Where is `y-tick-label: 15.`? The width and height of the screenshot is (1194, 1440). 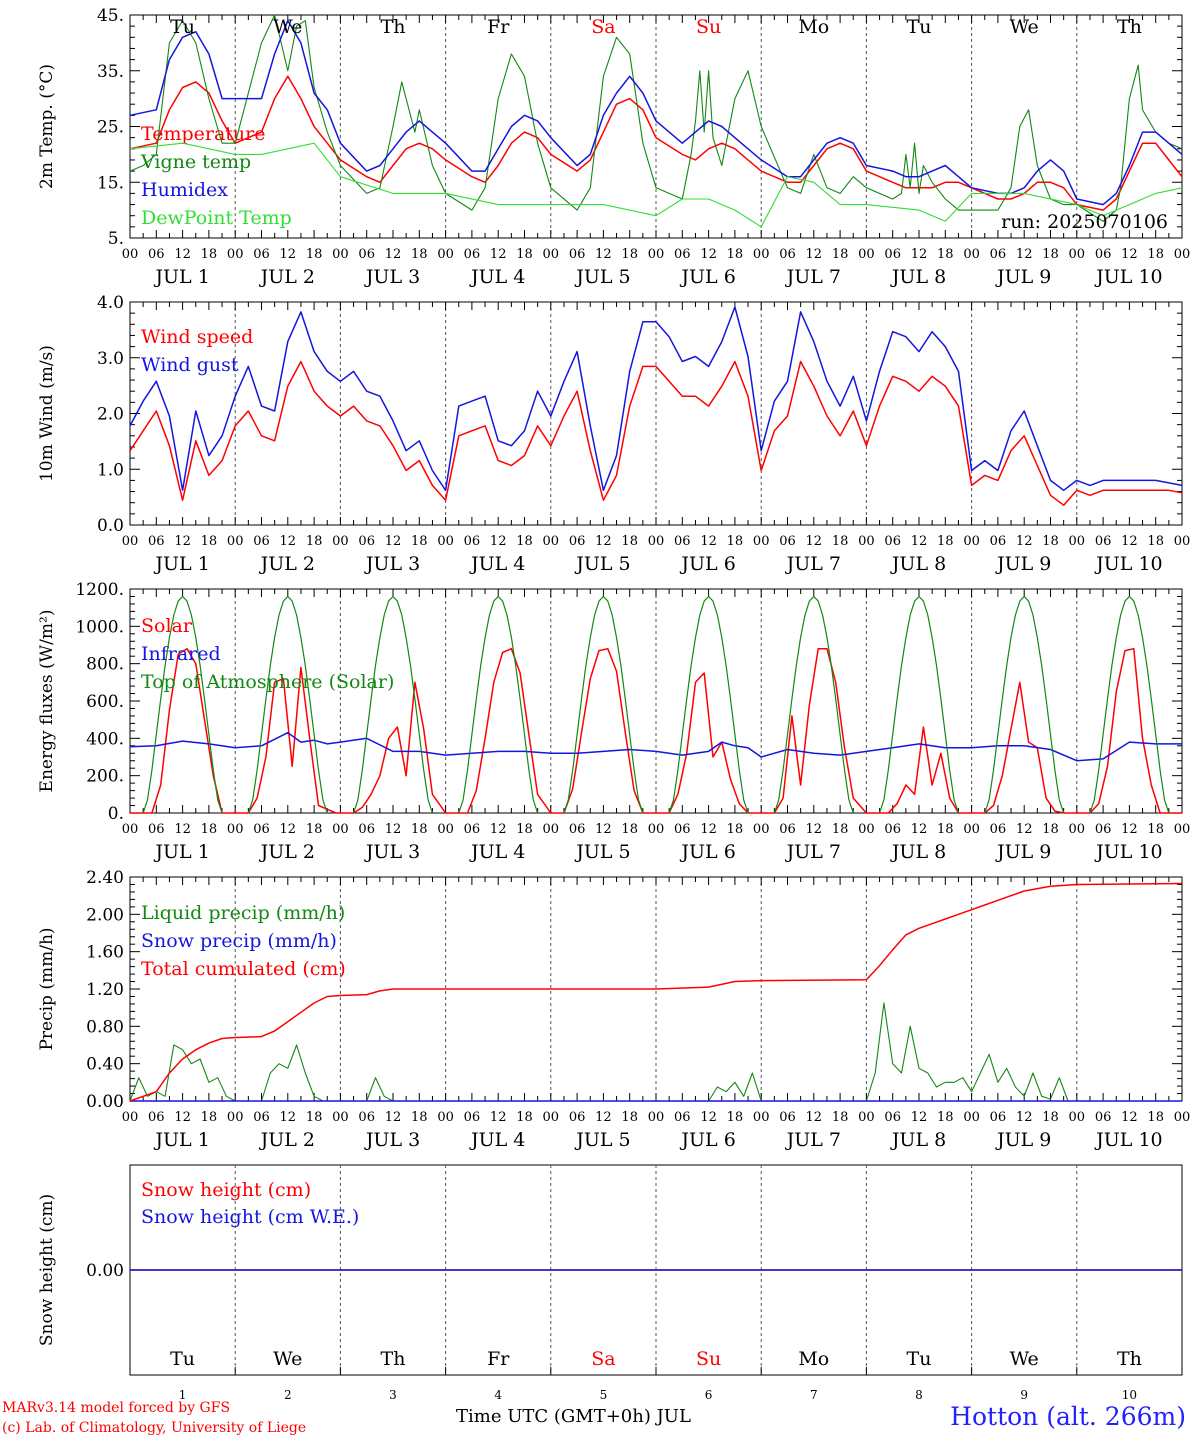
y-tick-label: 15. is located at coordinates (110, 183).